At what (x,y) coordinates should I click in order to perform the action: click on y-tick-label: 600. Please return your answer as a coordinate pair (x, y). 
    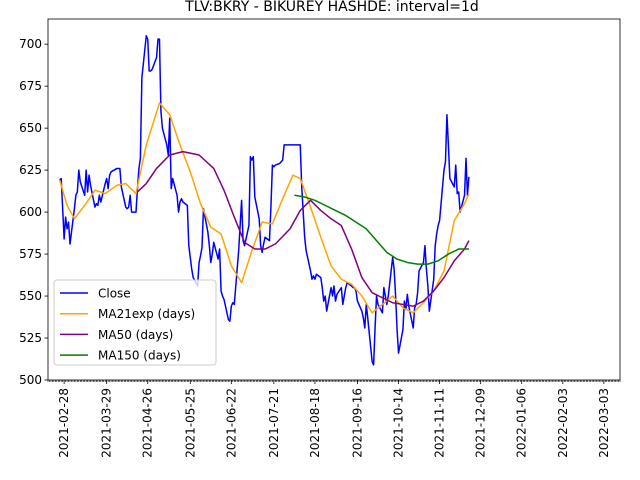
    Looking at the image, I should click on (30, 212).